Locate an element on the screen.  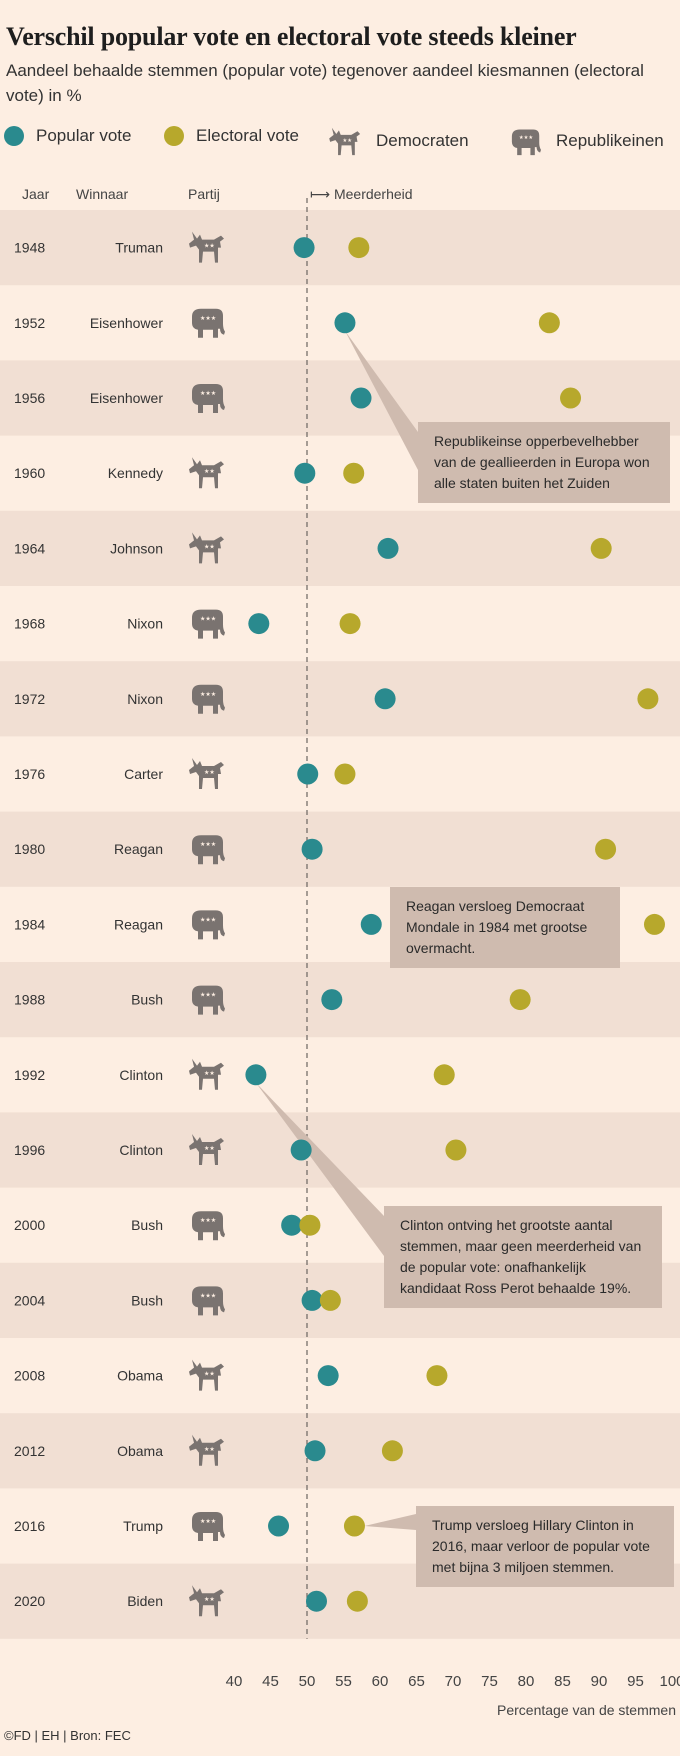
x-tick-label: 80 is located at coordinates (526, 1681).